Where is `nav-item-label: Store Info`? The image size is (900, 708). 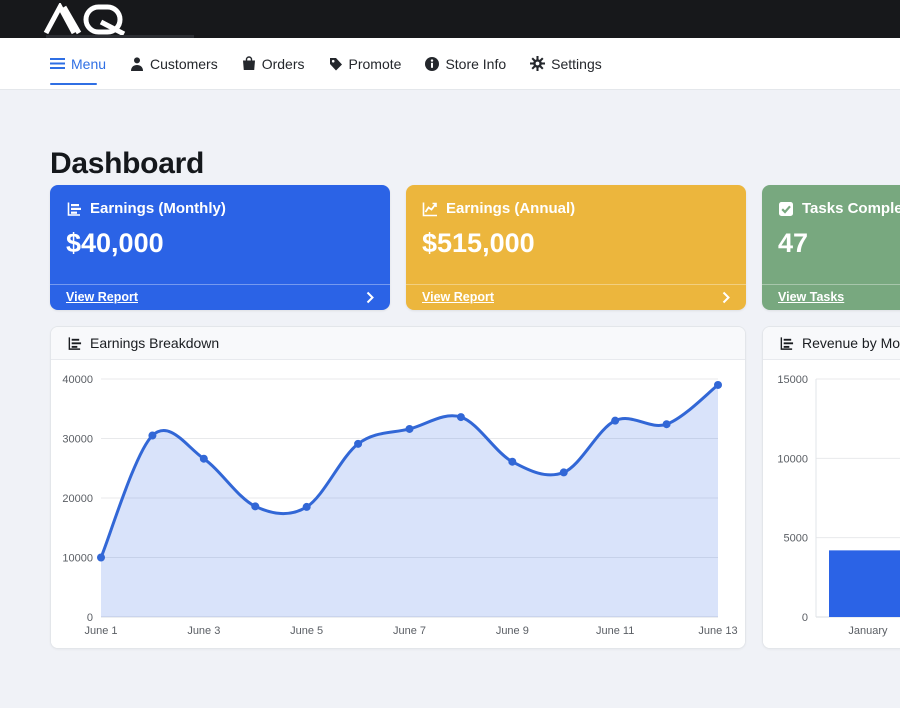 nav-item-label: Store Info is located at coordinates (476, 63).